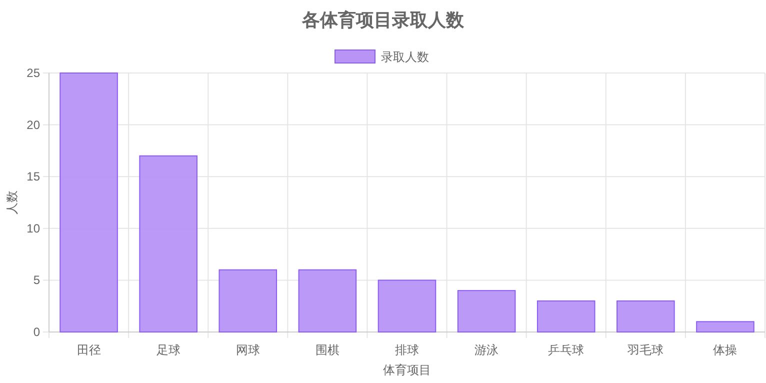 The height and width of the screenshot is (383, 766). What do you see at coordinates (725, 350) in the screenshot?
I see `x-tick-label: 体操` at bounding box center [725, 350].